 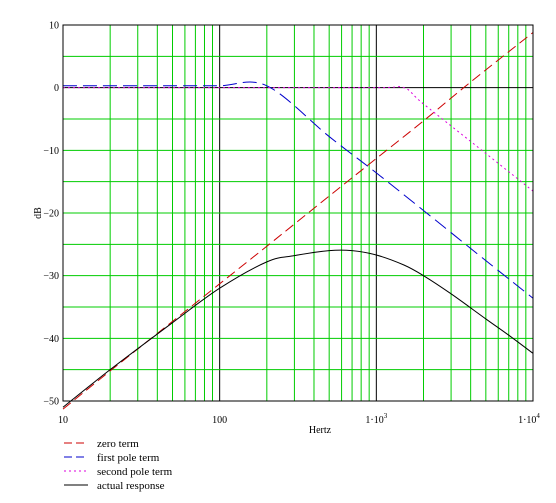 I want to click on legend-label: second pole term, so click(x=135, y=472).